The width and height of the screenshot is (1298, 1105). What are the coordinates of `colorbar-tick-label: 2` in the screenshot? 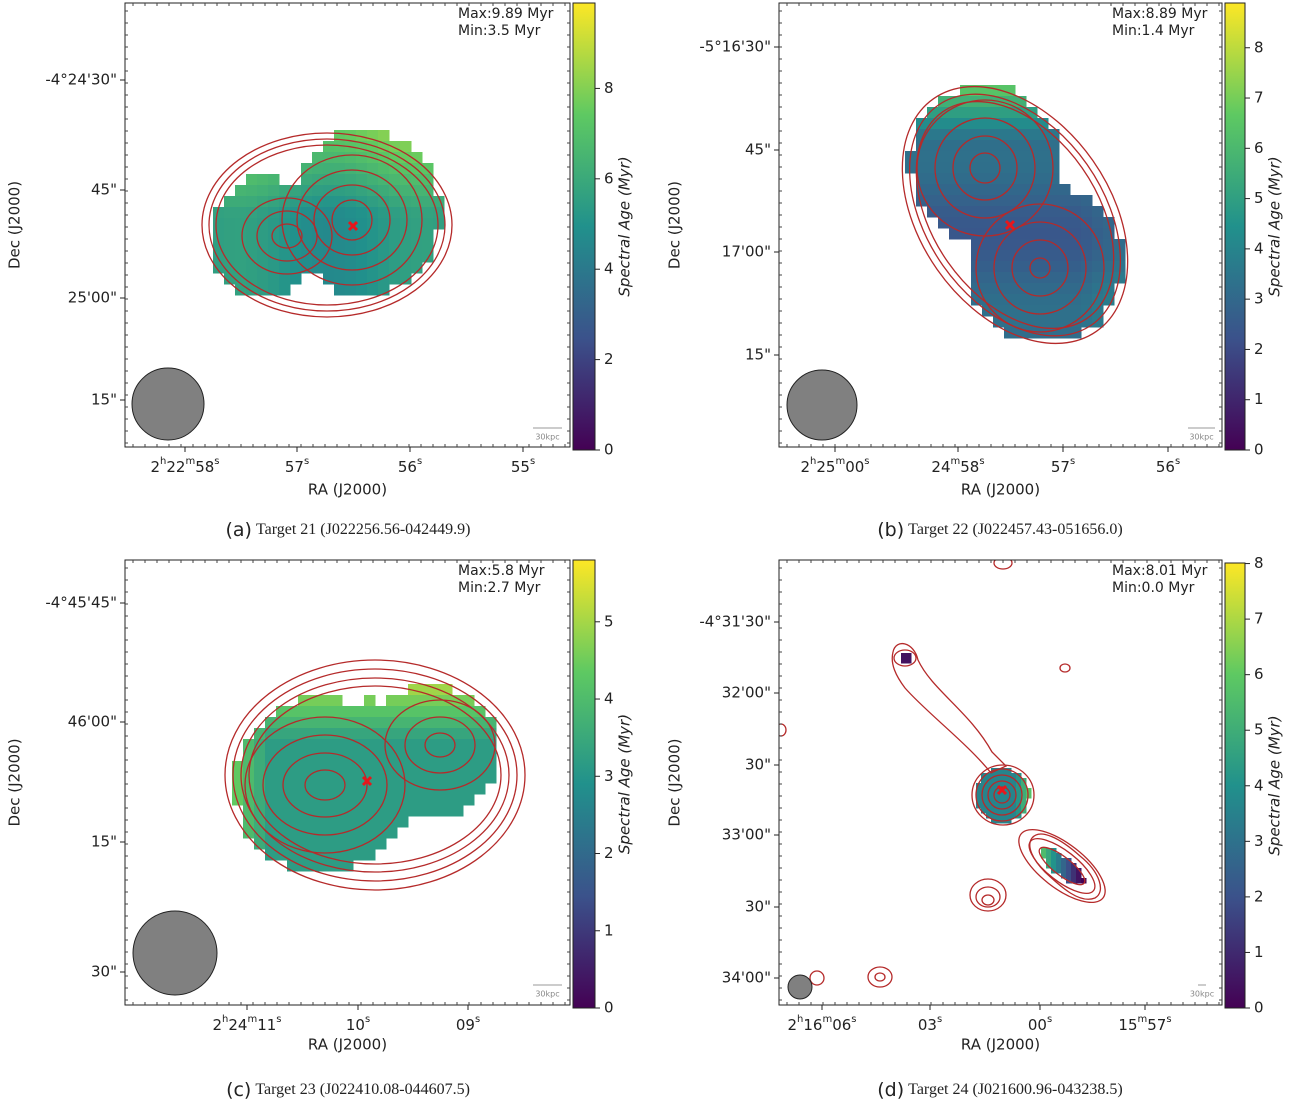 It's located at (609, 359).